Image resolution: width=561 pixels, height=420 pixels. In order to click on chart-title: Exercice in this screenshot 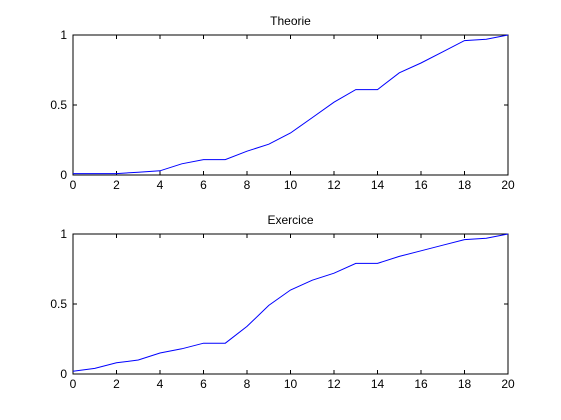, I will do `click(290, 220)`.